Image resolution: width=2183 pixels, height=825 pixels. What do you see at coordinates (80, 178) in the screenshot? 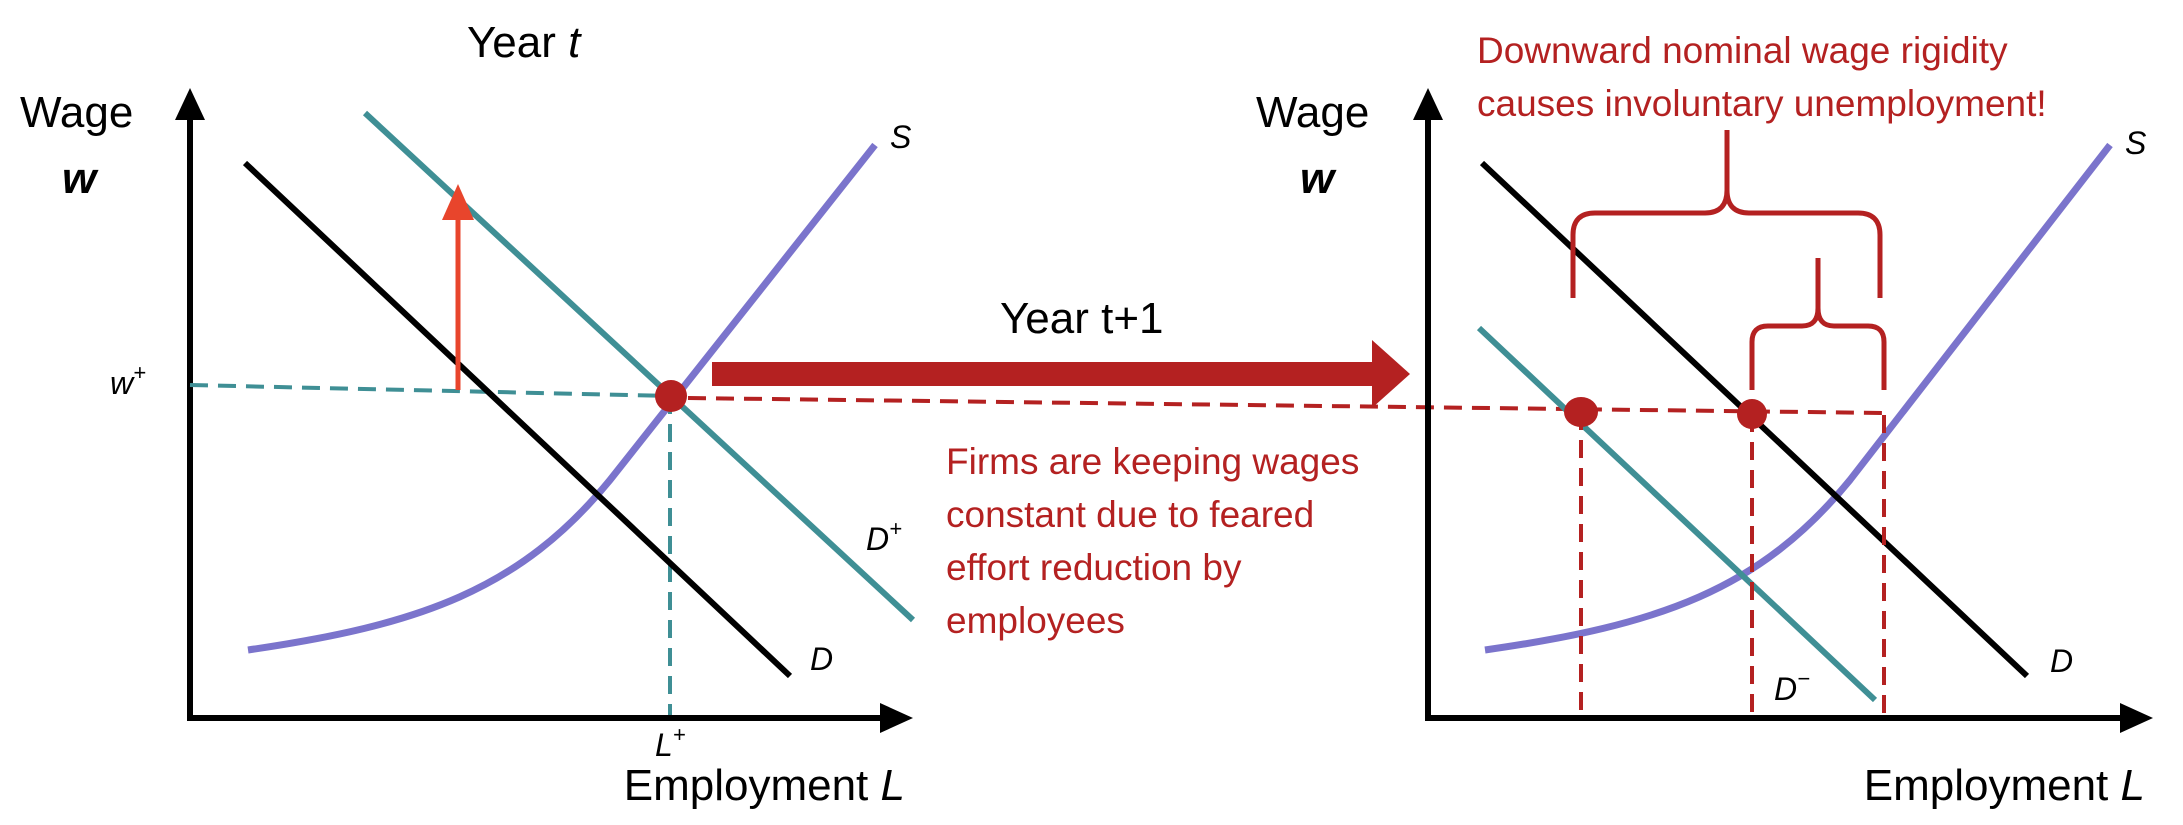
I see `left-y-axis-label-line2: w` at bounding box center [80, 178].